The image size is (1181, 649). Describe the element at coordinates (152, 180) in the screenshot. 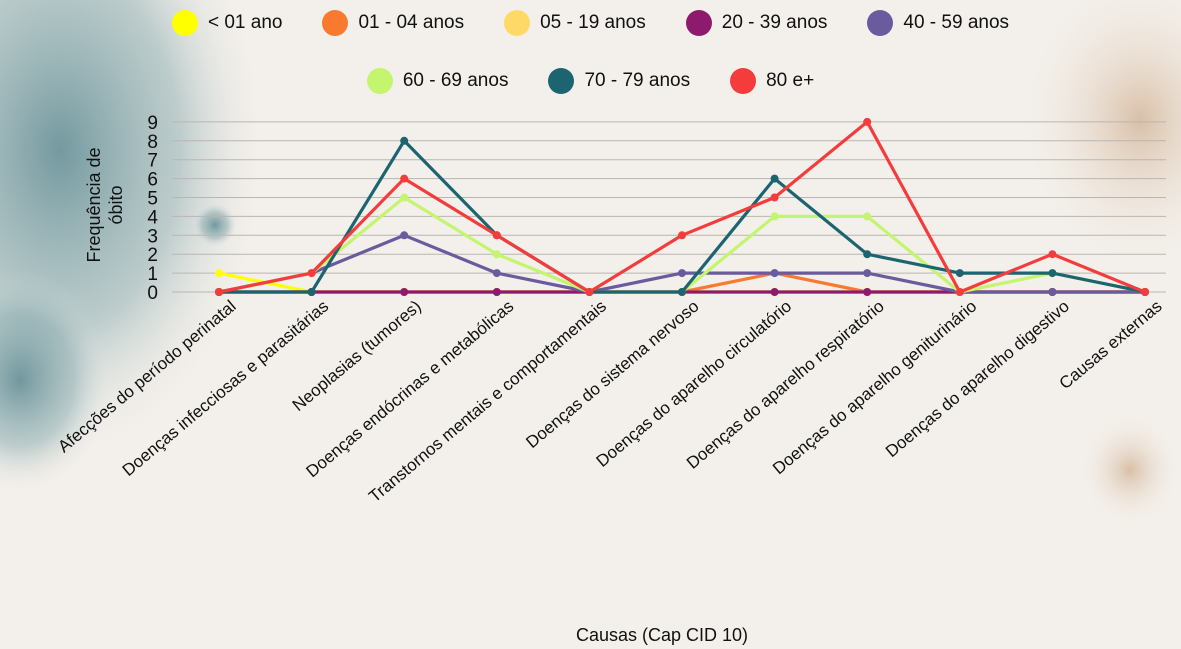

I see `y-tick-label: 6` at that location.